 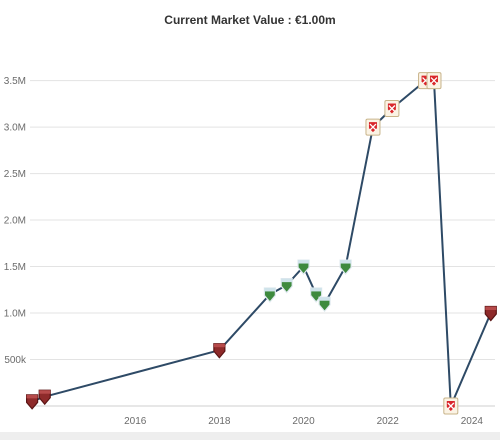 What do you see at coordinates (15, 221) in the screenshot?
I see `y-tick-label: 2.0M` at bounding box center [15, 221].